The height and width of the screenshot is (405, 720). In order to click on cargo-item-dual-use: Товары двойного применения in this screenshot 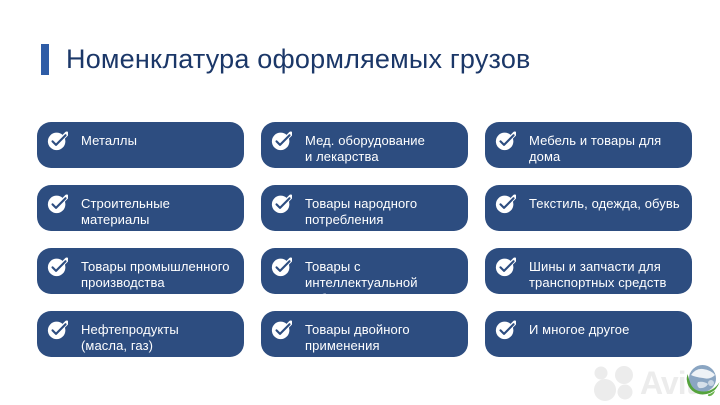, I will do `click(364, 334)`.